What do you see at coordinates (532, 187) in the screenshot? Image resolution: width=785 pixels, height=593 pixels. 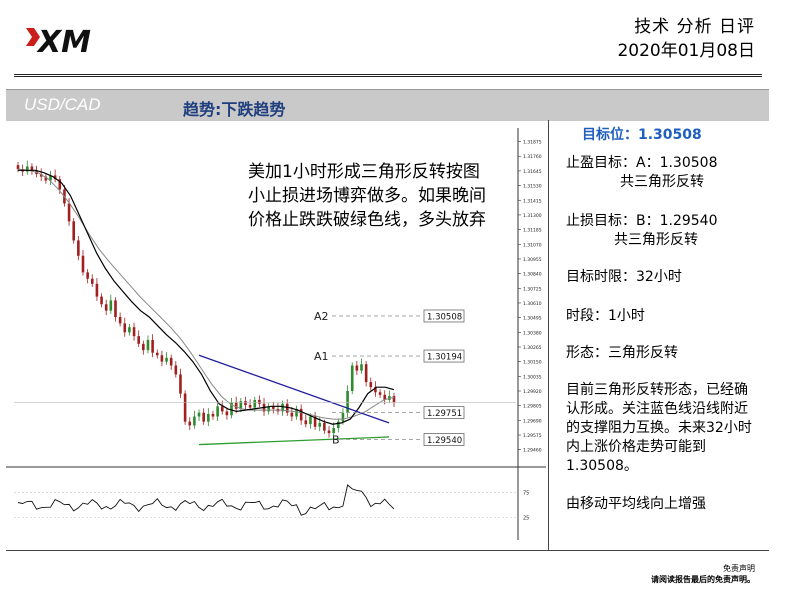 I see `y-tick-label: 1.31530` at bounding box center [532, 187].